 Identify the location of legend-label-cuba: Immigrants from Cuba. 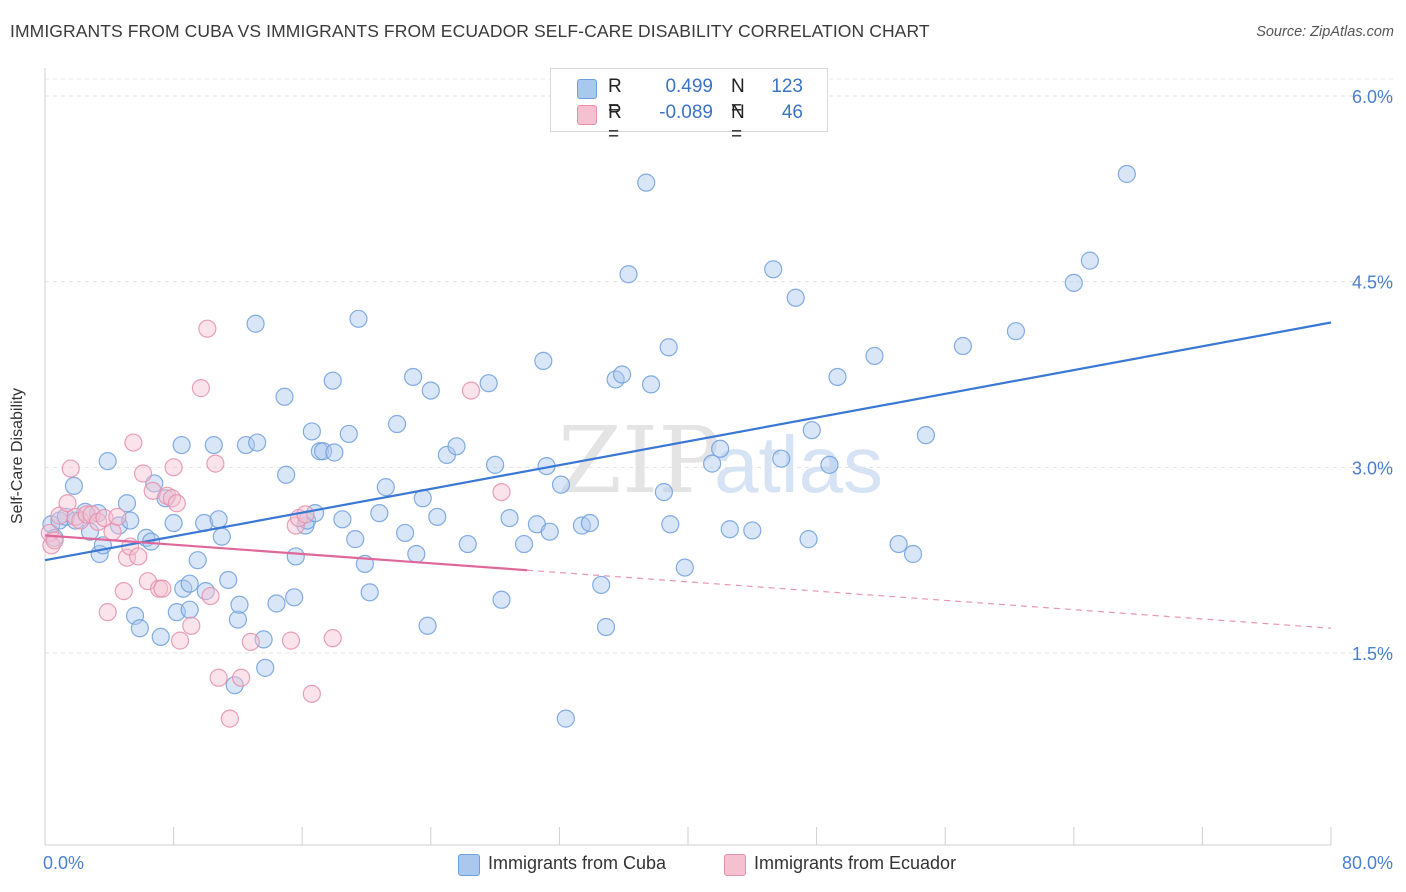
(577, 863).